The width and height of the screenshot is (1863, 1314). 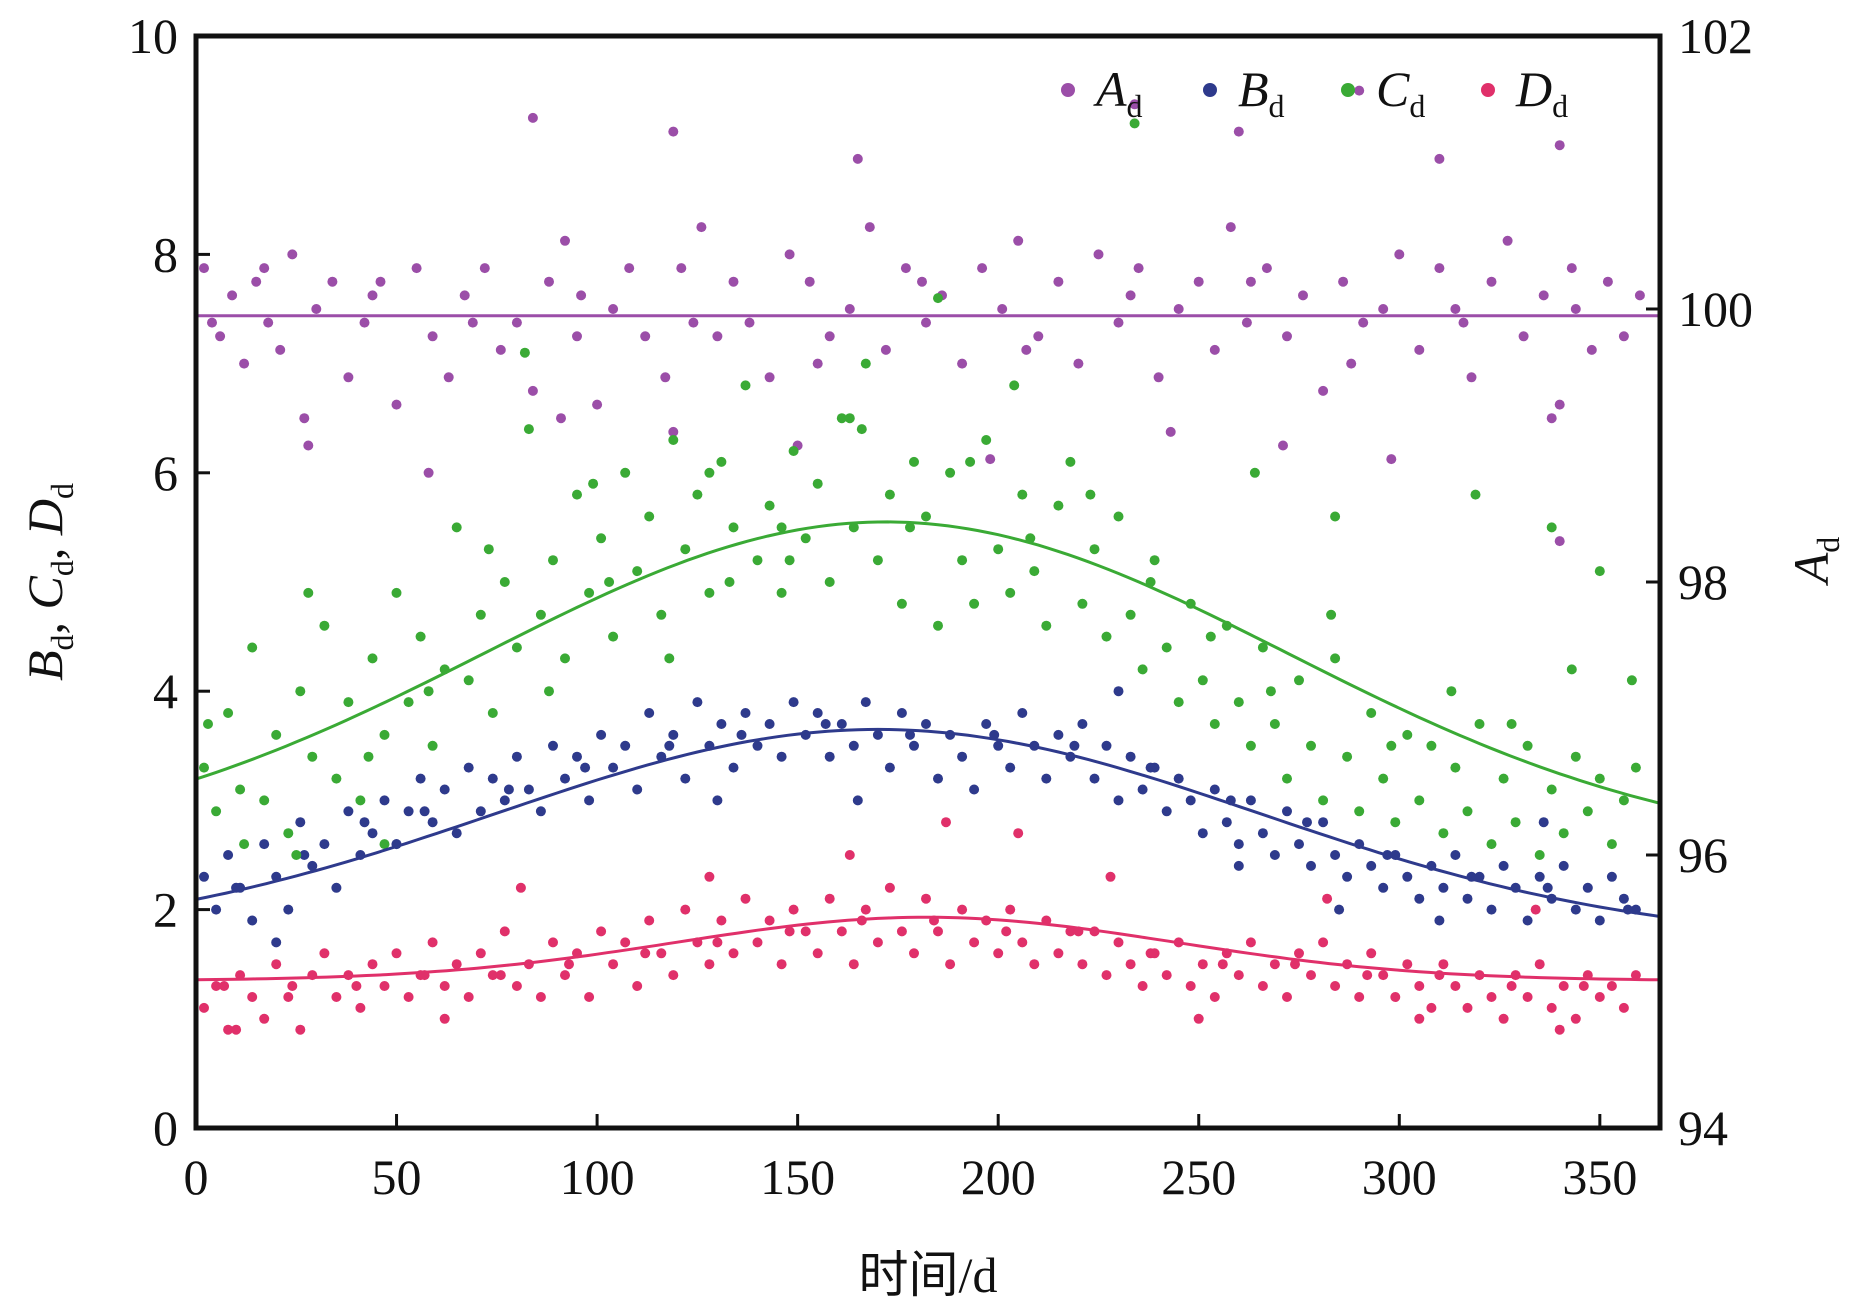 I want to click on y-right-tick-label-96: 96, so click(x=1703, y=855).